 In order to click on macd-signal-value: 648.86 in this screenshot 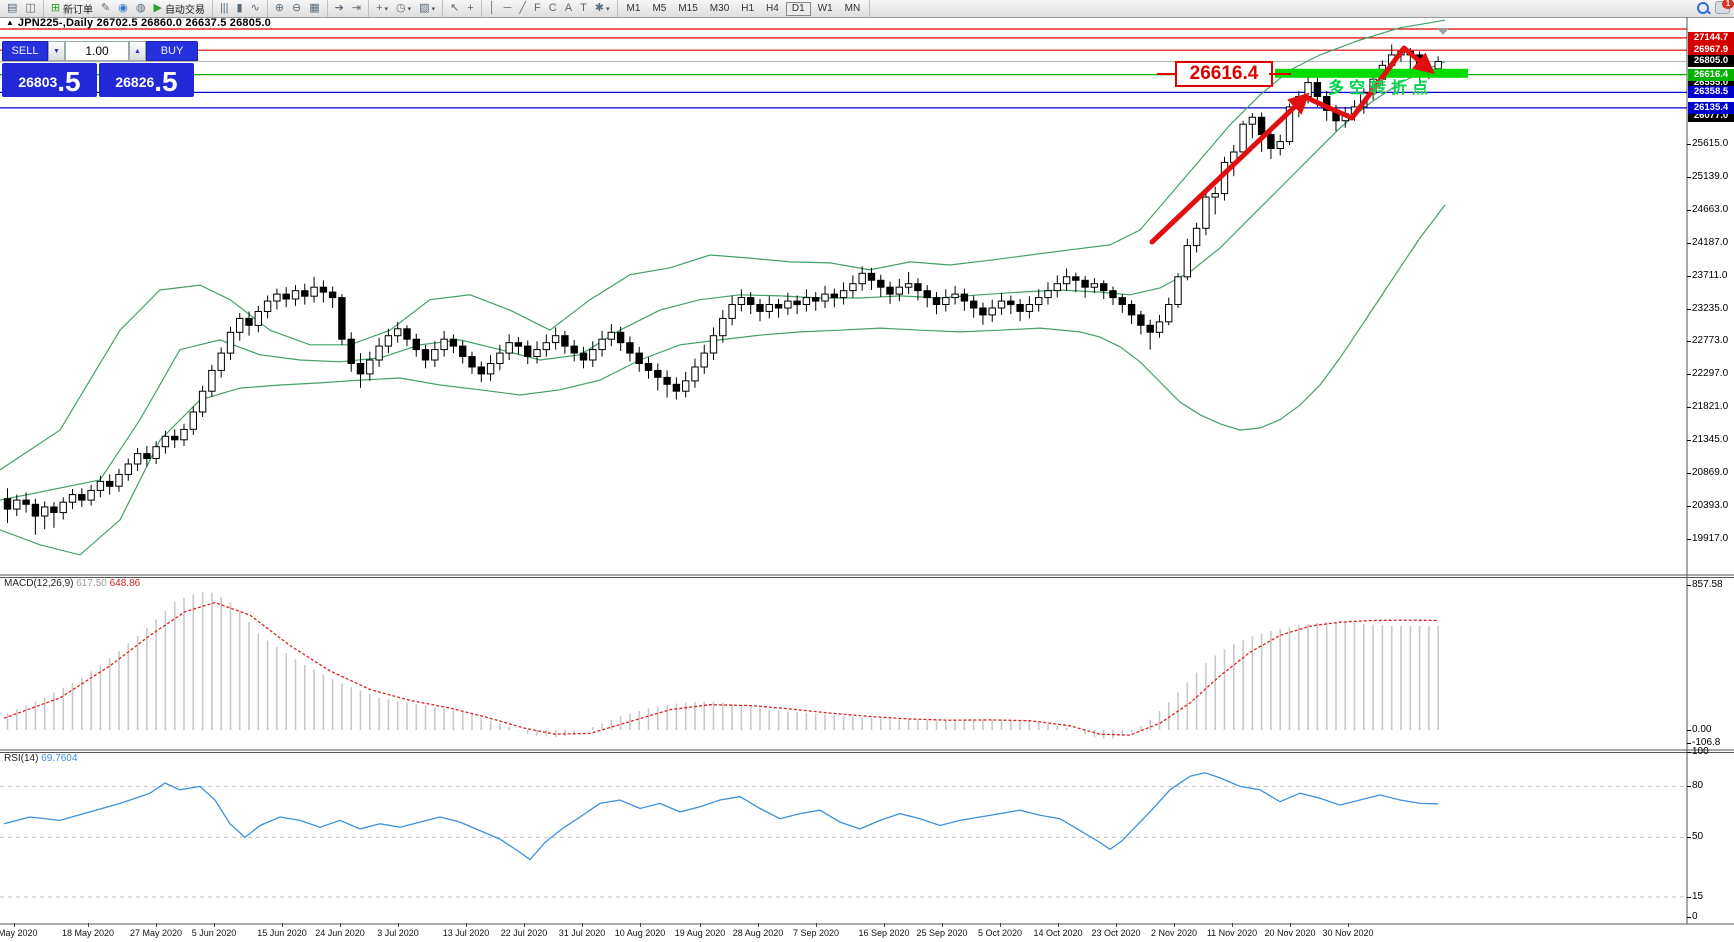, I will do `click(125, 583)`.